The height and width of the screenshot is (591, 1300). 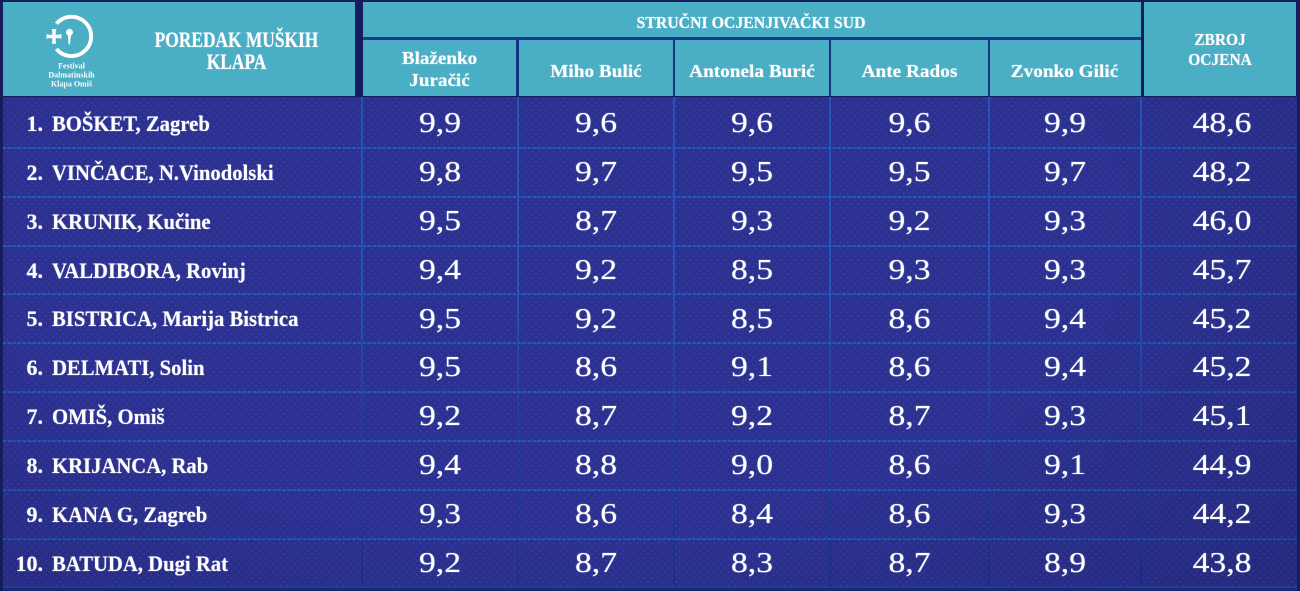 What do you see at coordinates (71, 84) in the screenshot?
I see `svg-text: Klapa Omiš` at bounding box center [71, 84].